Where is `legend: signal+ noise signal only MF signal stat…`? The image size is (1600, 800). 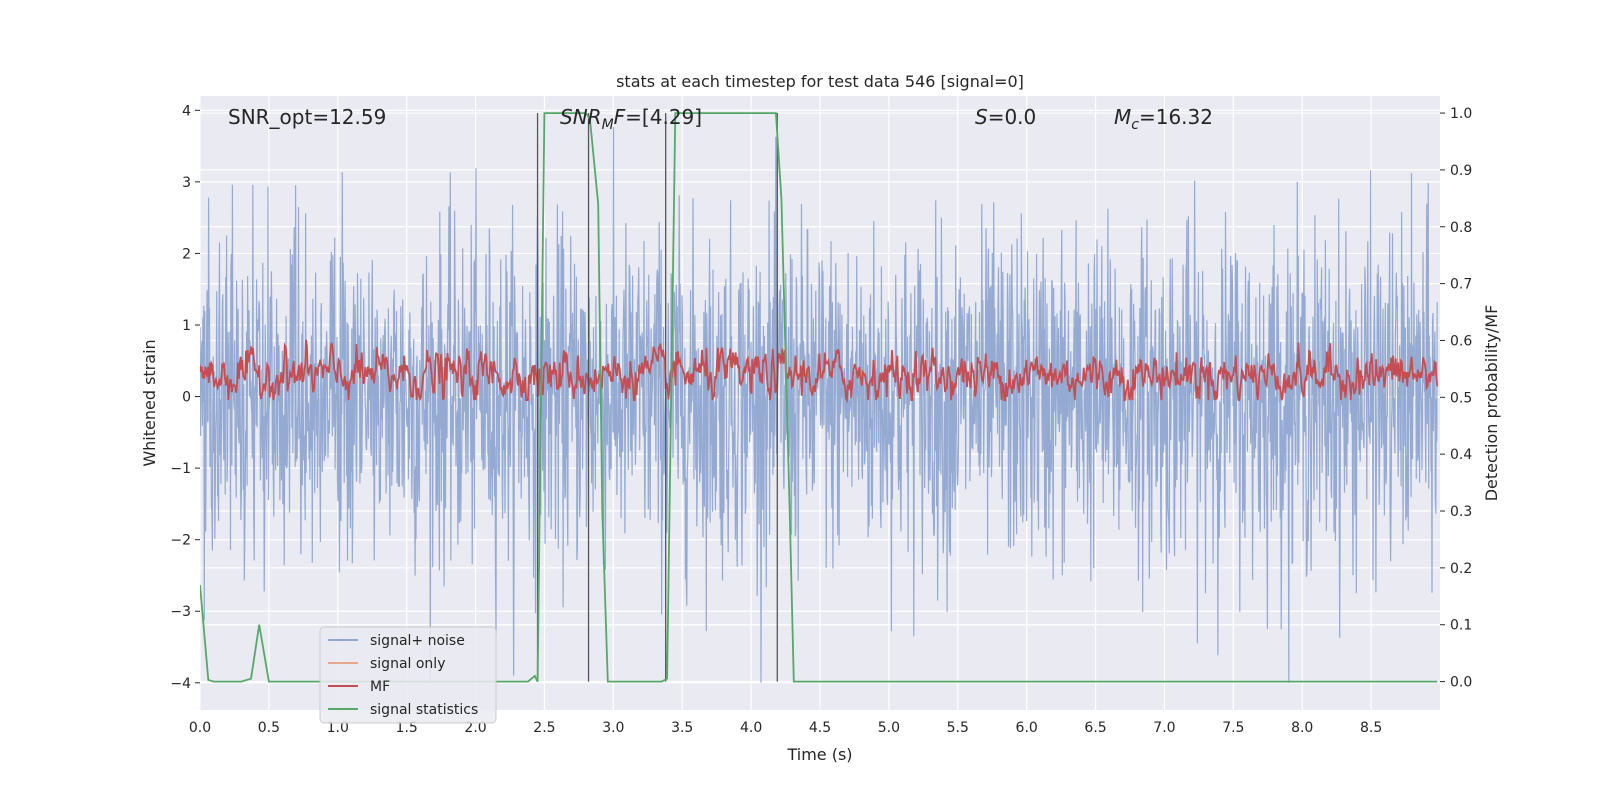 legend: signal+ noise signal only MF signal stat… is located at coordinates (408, 675).